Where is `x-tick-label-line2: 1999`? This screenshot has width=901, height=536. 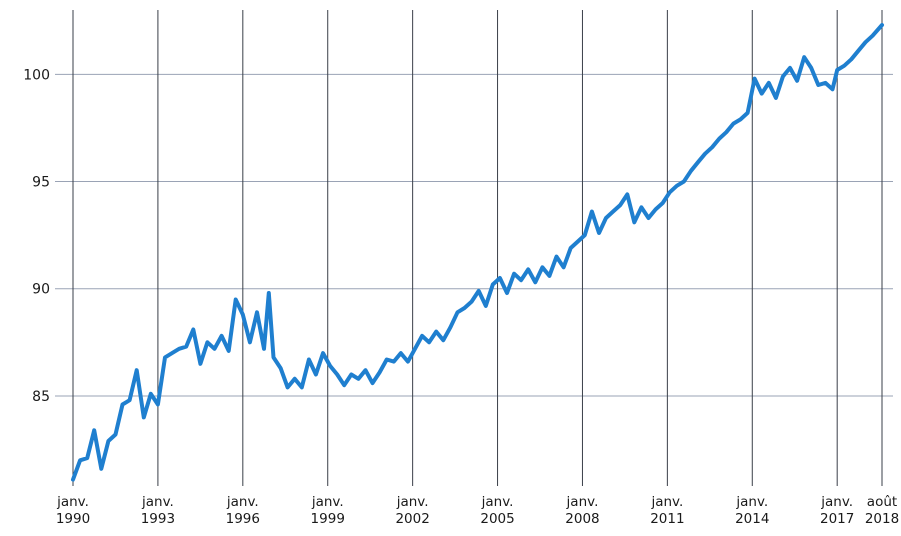
x-tick-label-line2: 1999 is located at coordinates (328, 519).